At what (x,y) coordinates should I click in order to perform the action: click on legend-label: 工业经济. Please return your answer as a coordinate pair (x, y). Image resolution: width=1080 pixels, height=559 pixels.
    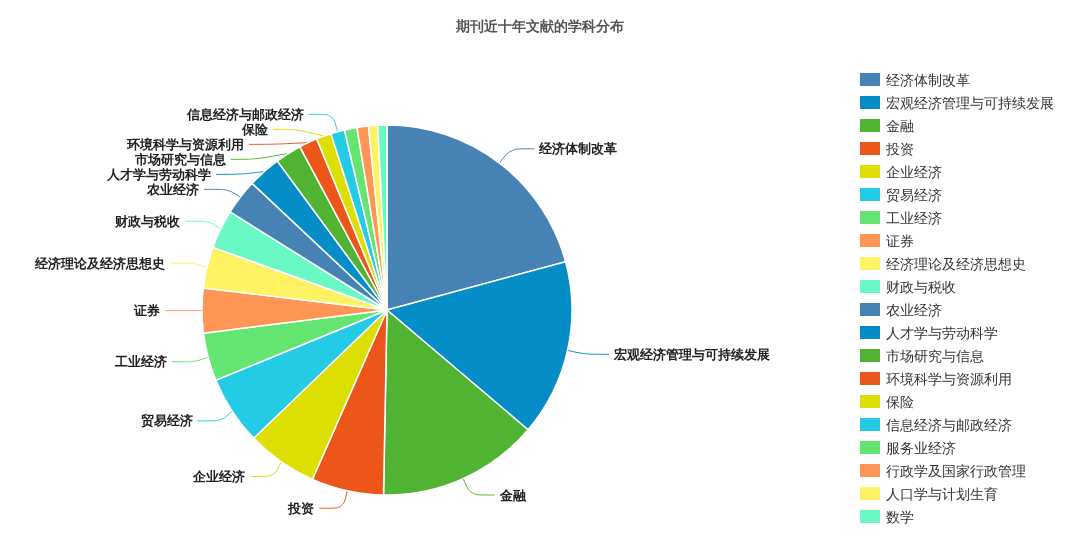
    Looking at the image, I should click on (914, 217).